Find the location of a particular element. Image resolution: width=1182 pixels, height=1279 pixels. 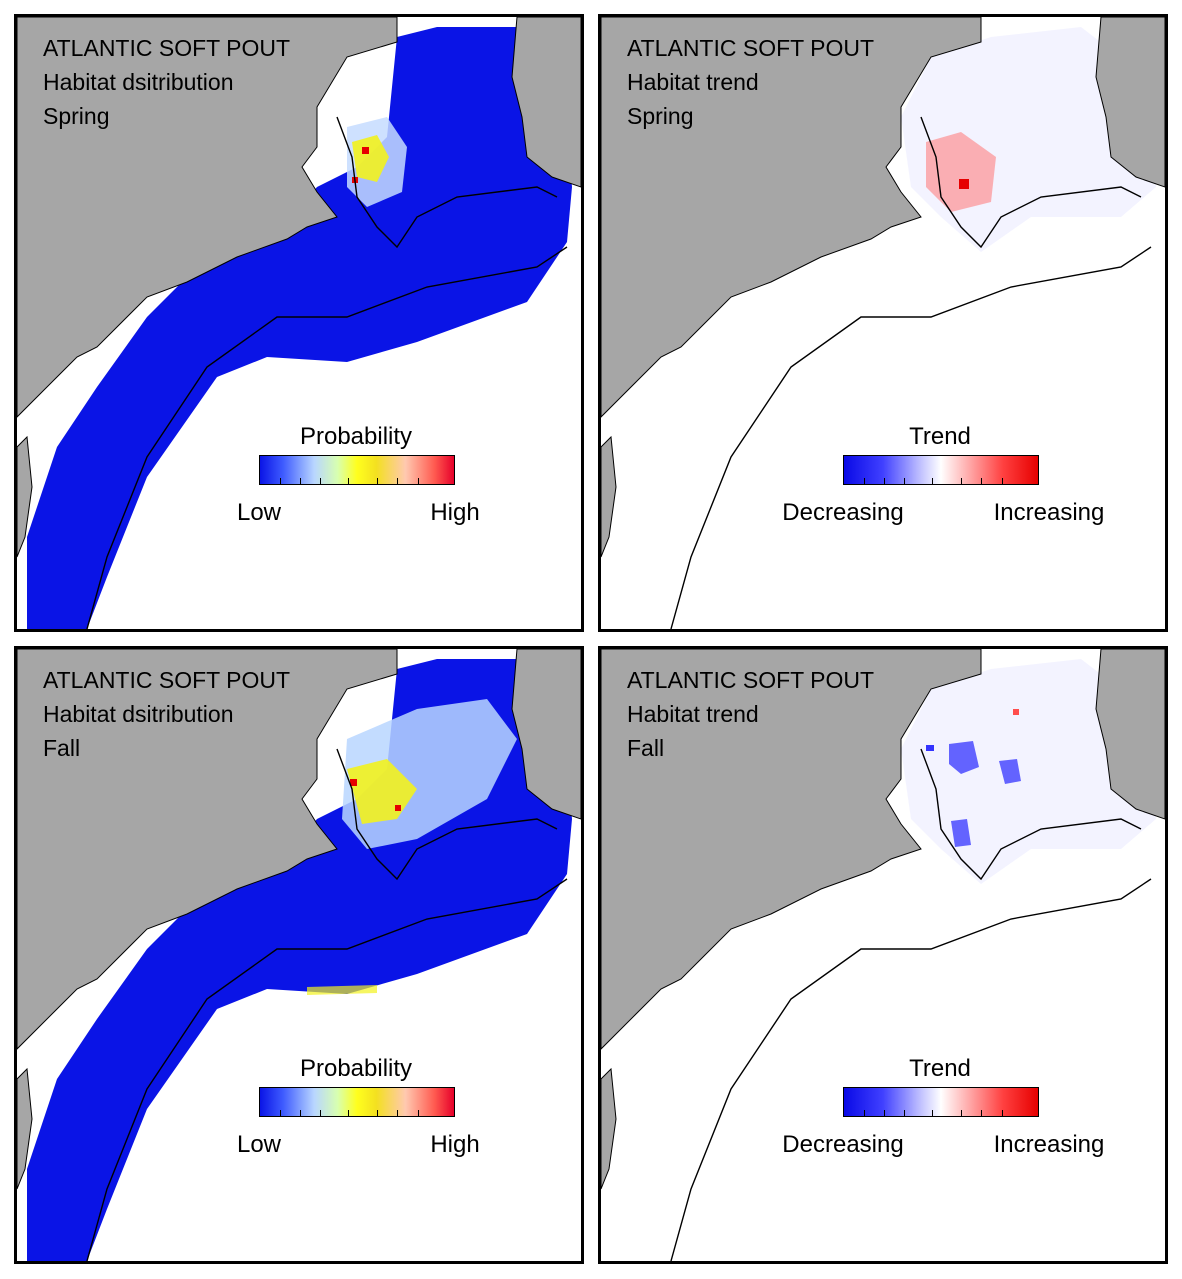

trend-increase-cell is located at coordinates (1016, 712).